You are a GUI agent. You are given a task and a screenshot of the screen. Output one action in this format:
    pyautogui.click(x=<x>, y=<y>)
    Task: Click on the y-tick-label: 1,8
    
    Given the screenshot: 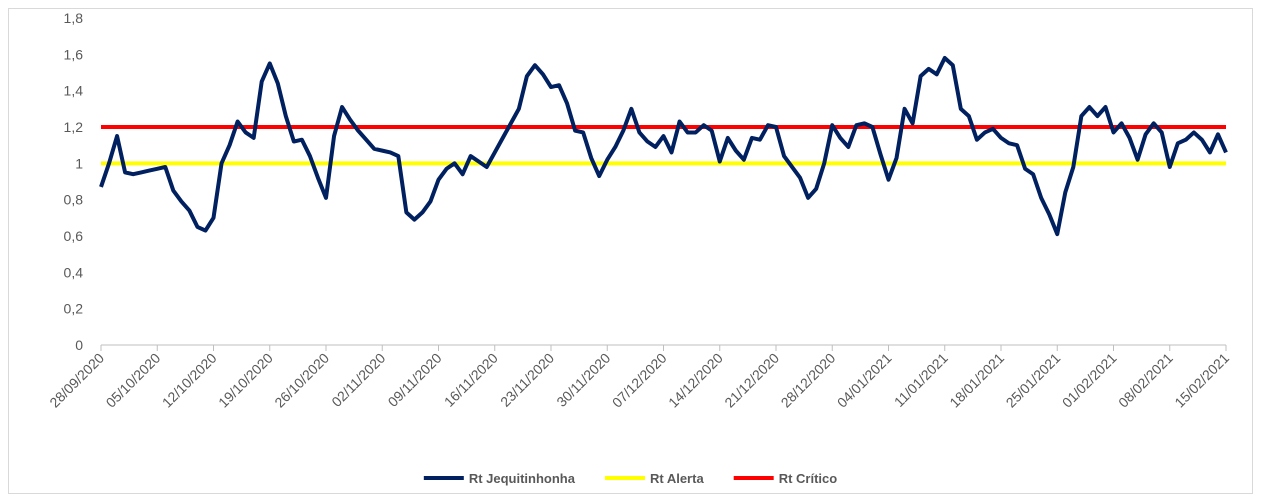 What is the action you would take?
    pyautogui.click(x=74, y=18)
    